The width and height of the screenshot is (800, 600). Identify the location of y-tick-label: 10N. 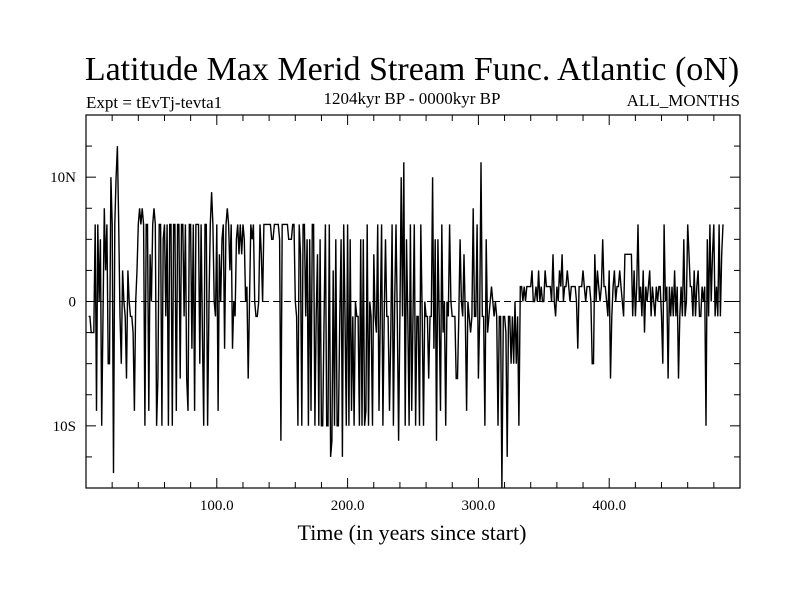
(63, 178).